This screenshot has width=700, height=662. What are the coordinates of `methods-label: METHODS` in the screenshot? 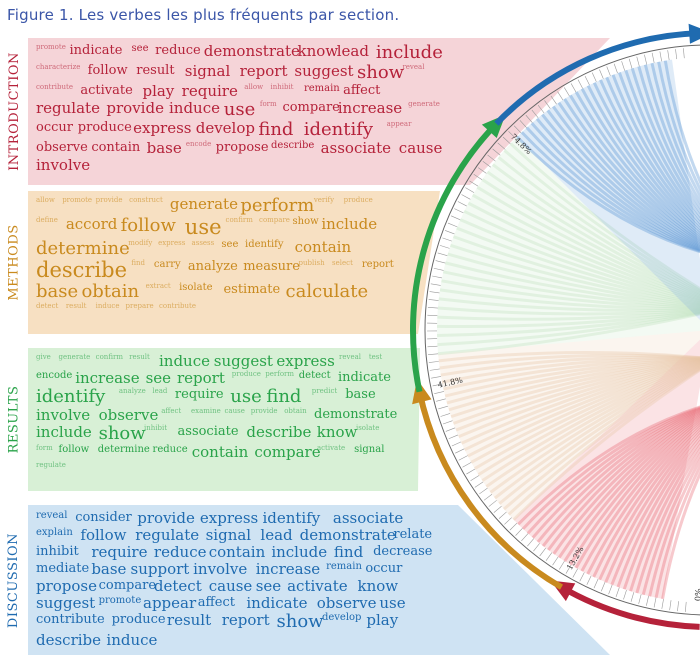 It's located at (14, 262).